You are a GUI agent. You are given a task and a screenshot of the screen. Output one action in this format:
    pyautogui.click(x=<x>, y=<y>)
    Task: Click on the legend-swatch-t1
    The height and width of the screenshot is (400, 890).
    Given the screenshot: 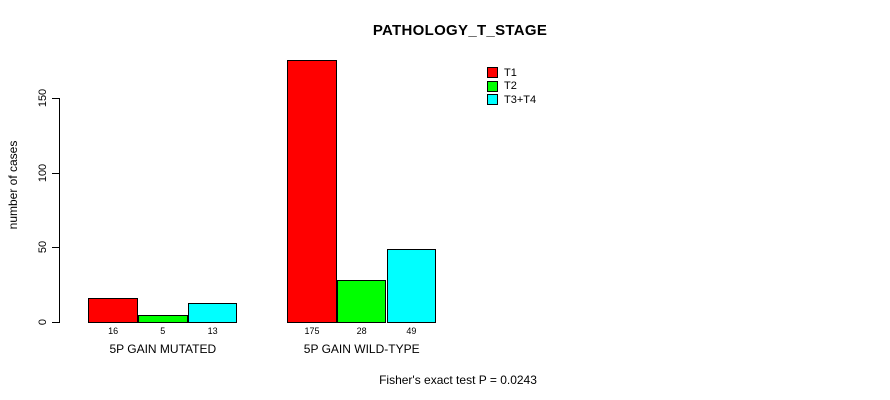 What is the action you would take?
    pyautogui.click(x=492, y=73)
    